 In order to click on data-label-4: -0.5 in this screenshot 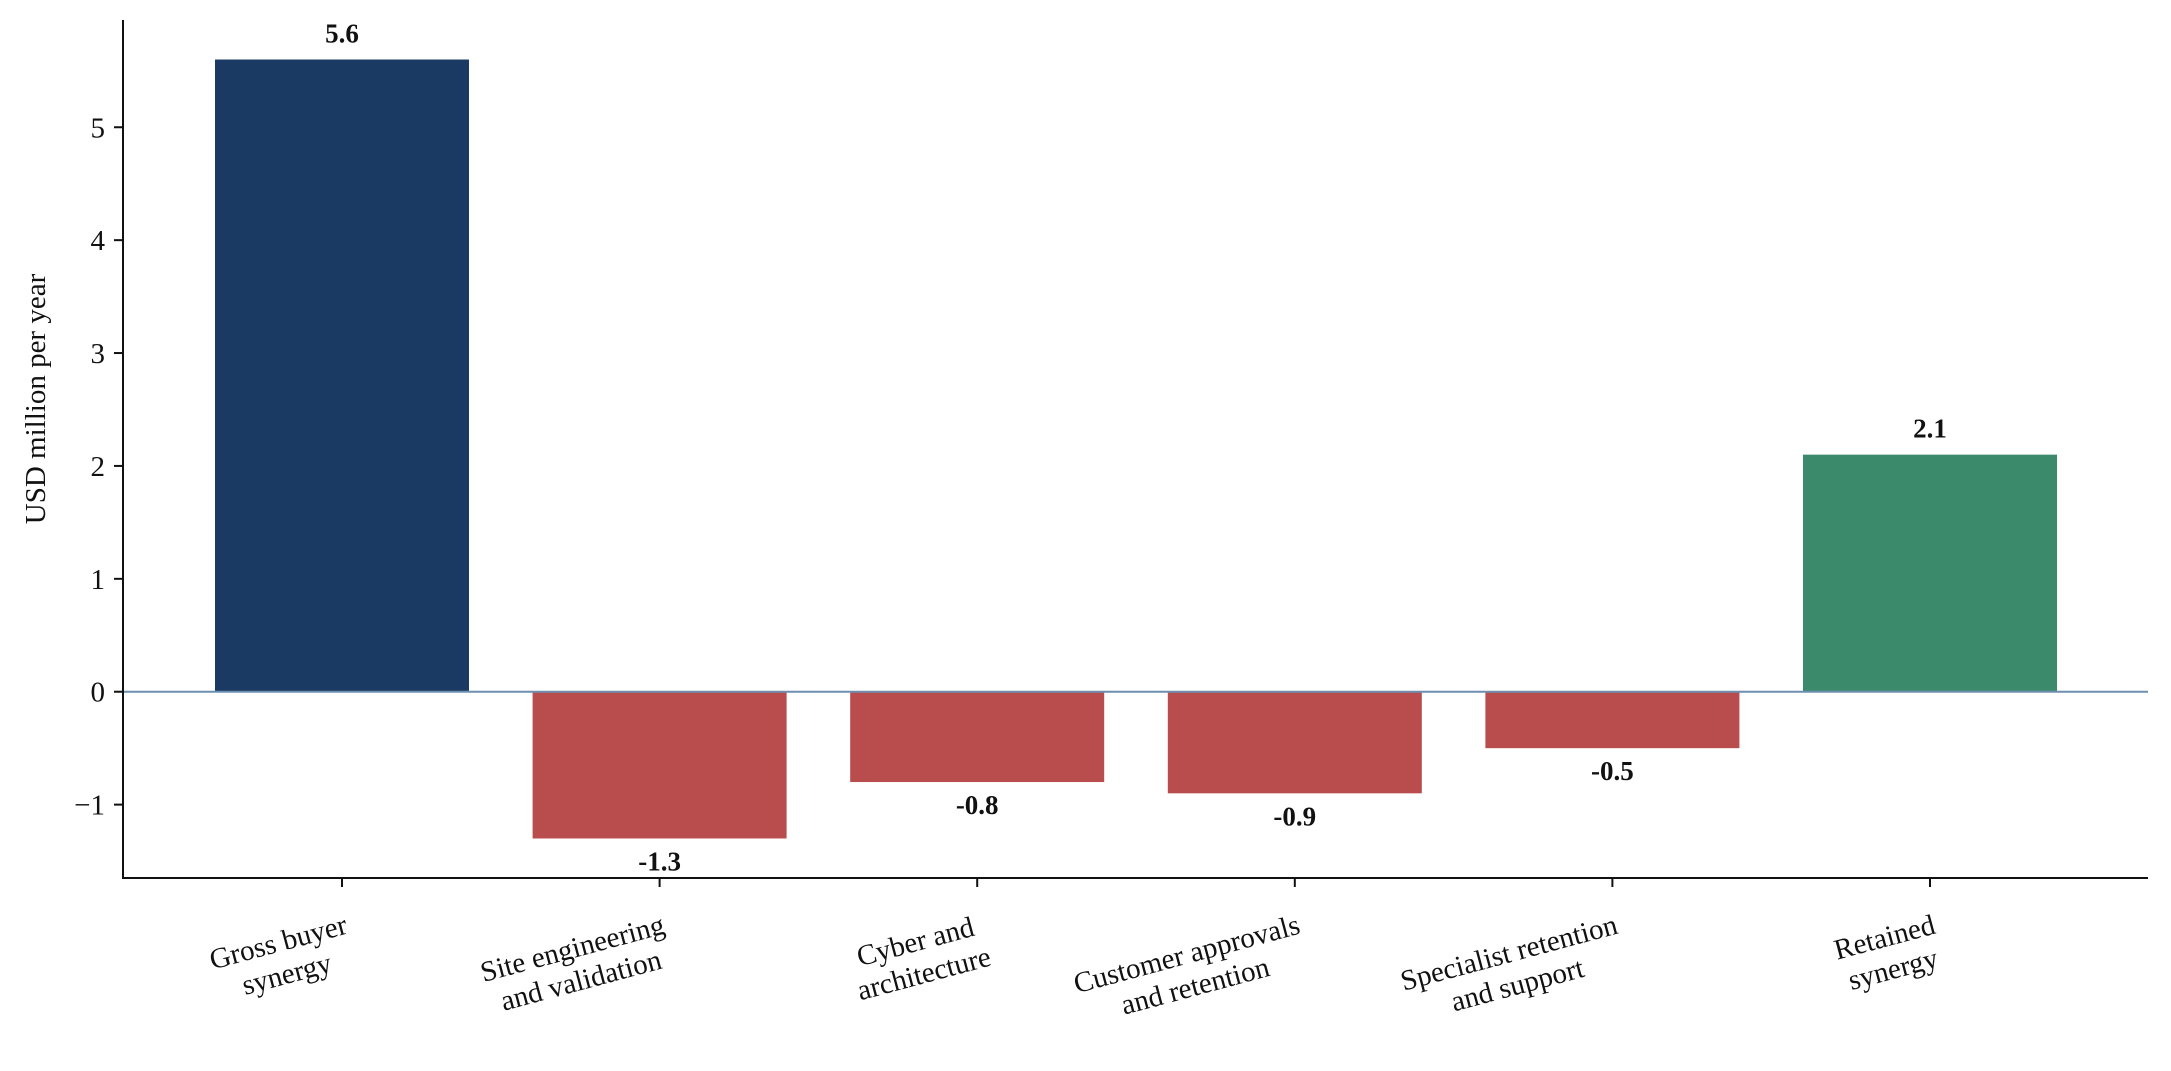, I will do `click(1612, 771)`.